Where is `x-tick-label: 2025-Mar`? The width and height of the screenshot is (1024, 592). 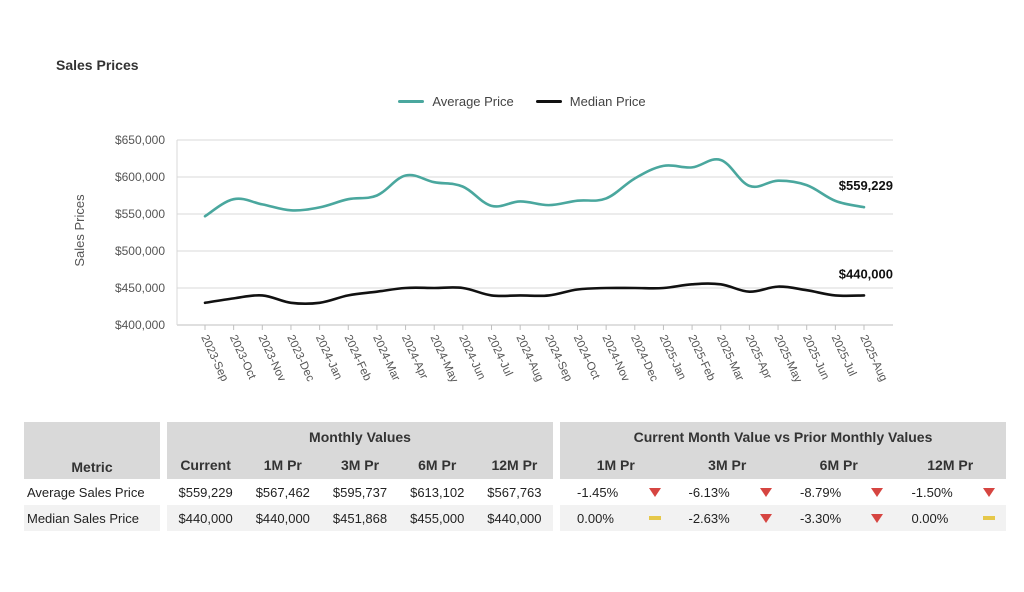
x-tick-label: 2025-Mar is located at coordinates (730, 358).